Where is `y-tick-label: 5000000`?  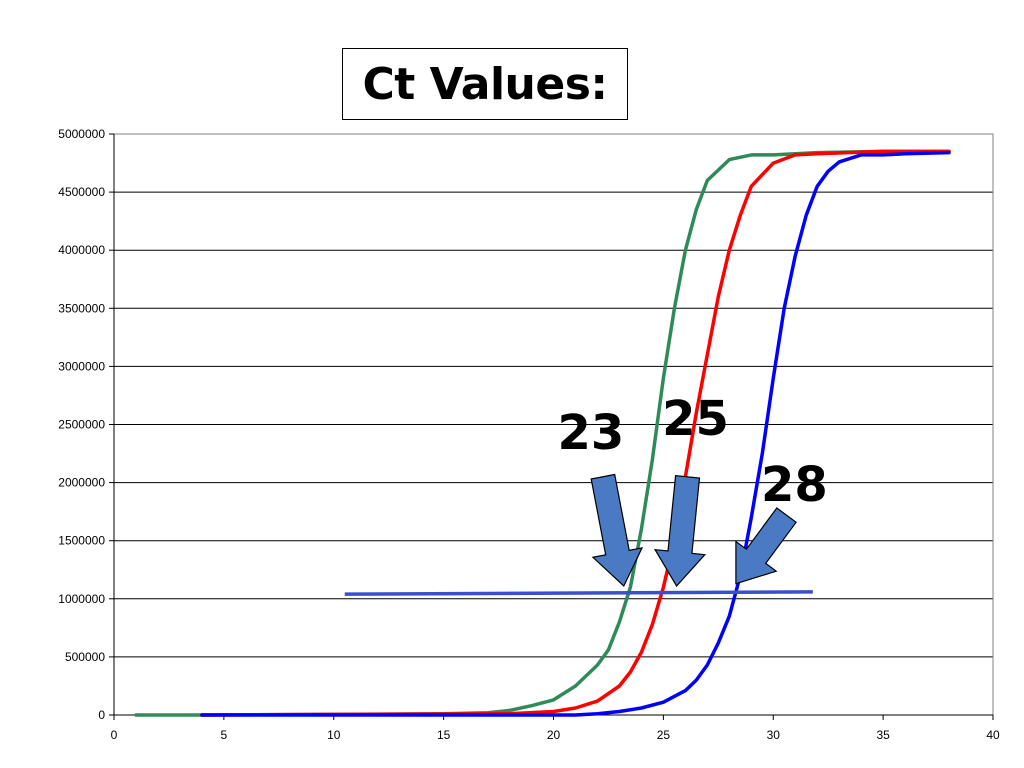
y-tick-label: 5000000 is located at coordinates (81, 134).